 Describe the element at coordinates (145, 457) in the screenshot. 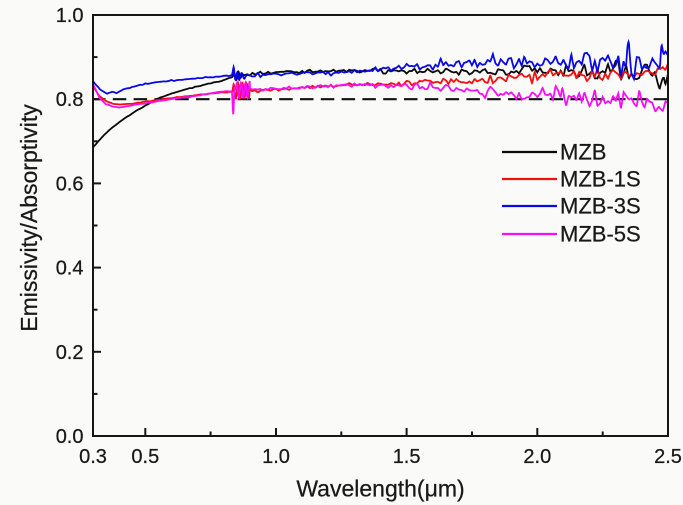

I see `svg-text: 0.5` at that location.